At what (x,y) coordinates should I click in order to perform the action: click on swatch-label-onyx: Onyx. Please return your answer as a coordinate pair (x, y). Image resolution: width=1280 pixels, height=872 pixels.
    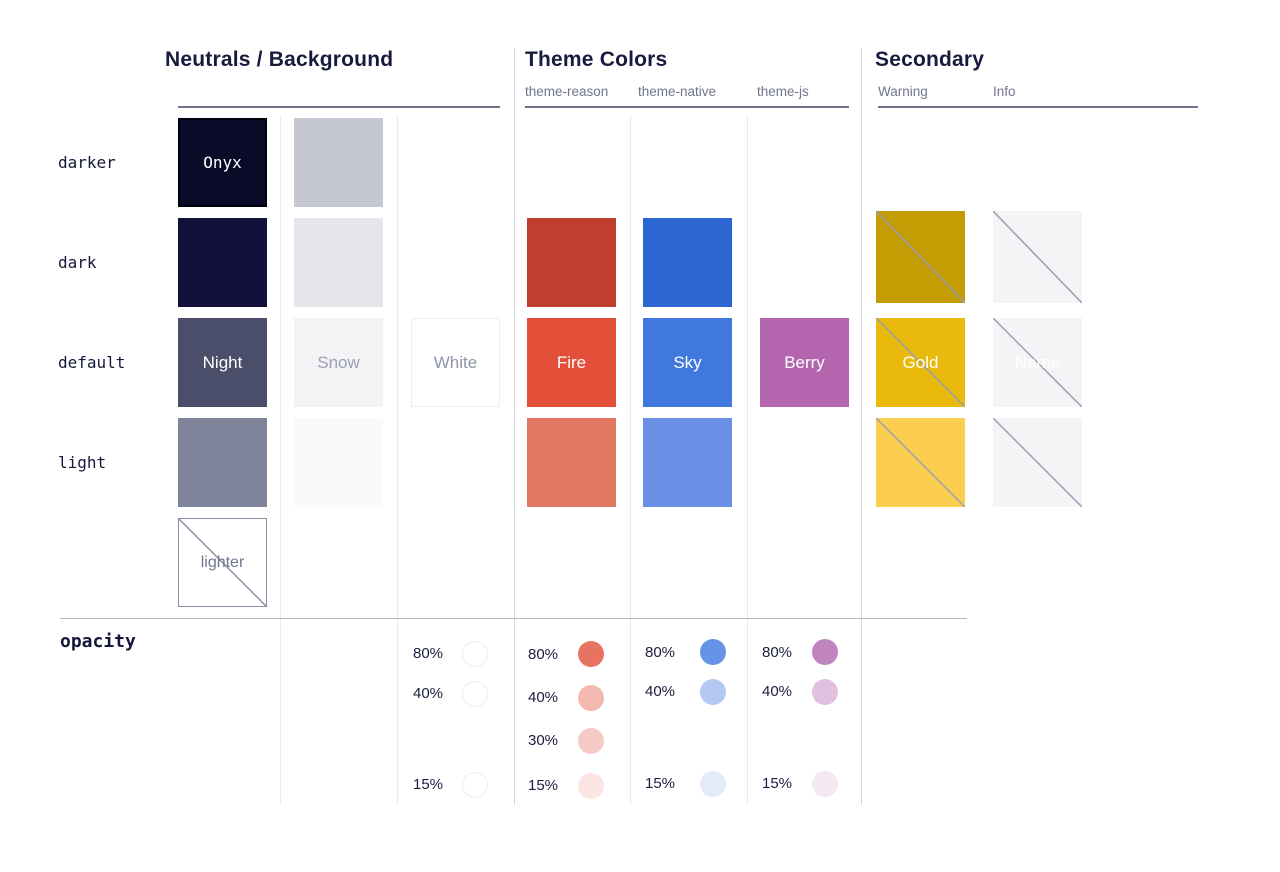
    Looking at the image, I should click on (222, 162).